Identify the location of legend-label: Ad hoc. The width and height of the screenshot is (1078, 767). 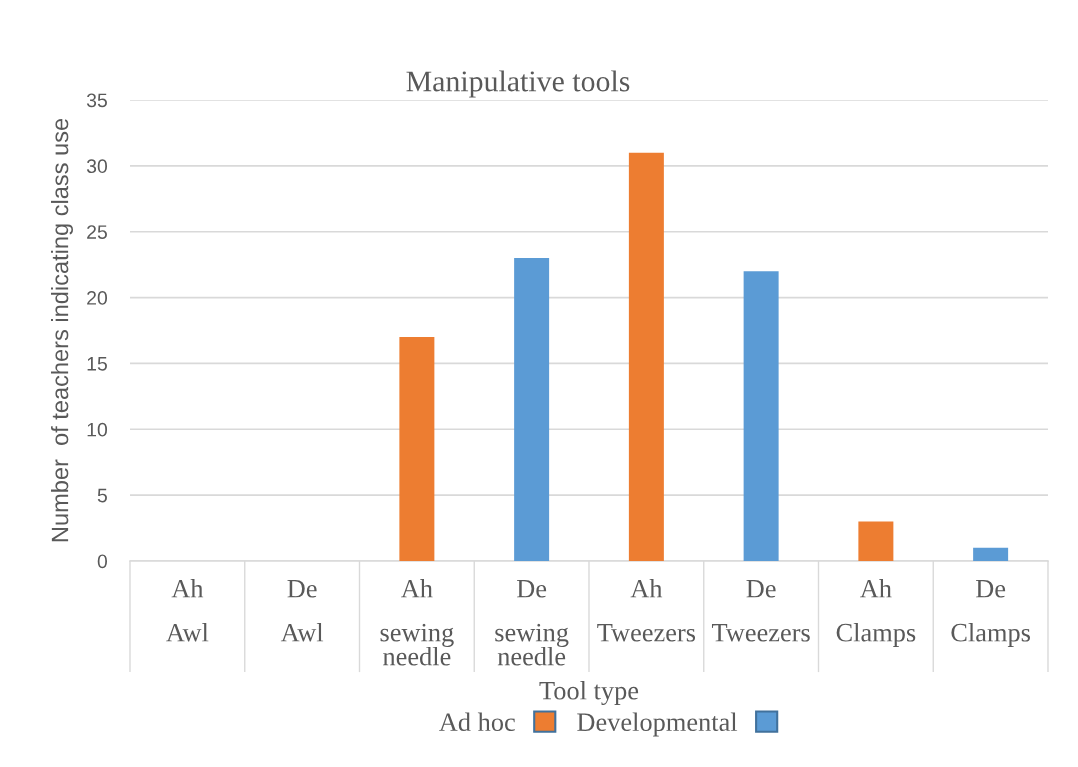
(477, 722).